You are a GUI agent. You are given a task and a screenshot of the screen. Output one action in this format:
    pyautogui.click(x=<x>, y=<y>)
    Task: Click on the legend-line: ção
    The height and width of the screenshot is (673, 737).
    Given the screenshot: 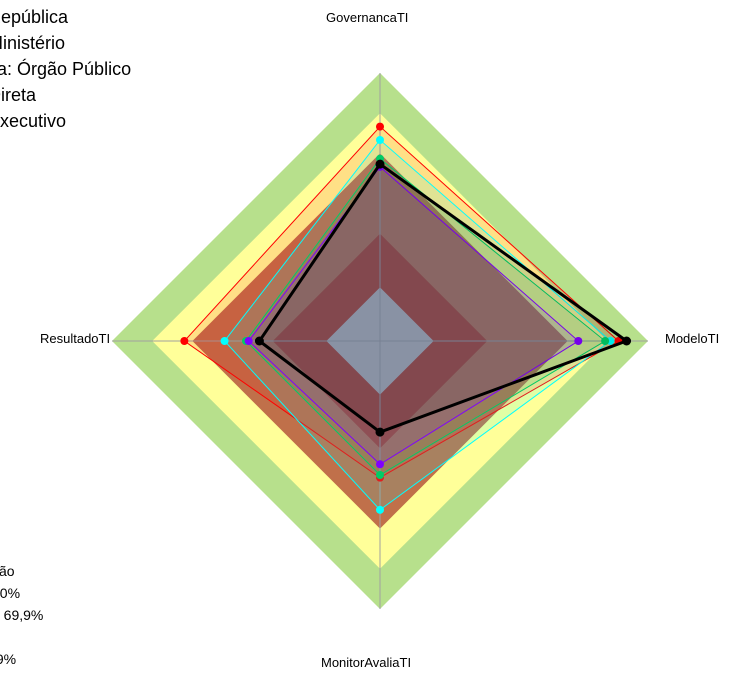 What is the action you would take?
    pyautogui.click(x=7, y=571)
    